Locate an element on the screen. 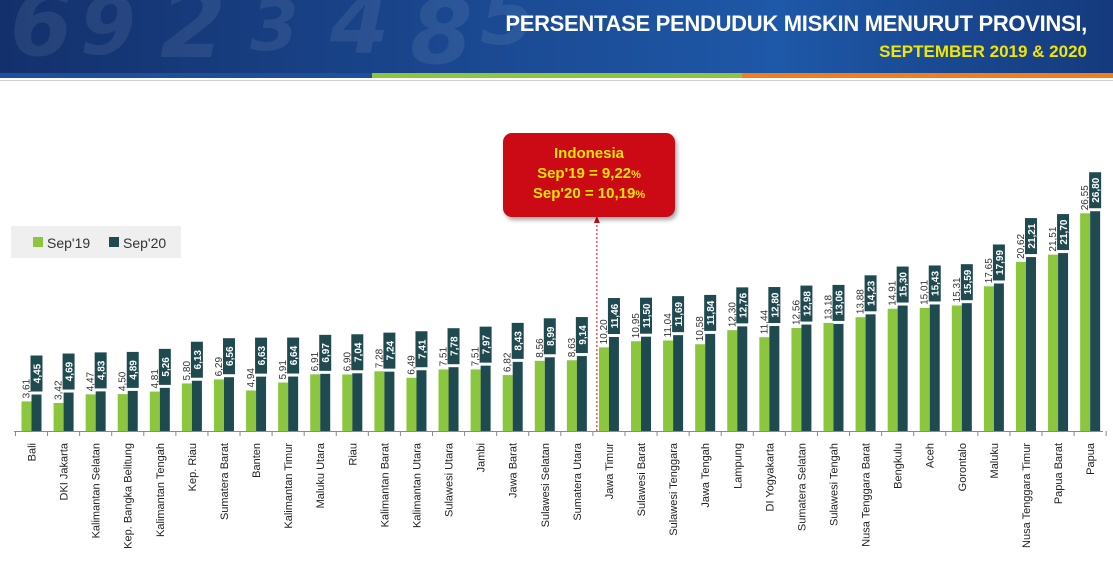 Image resolution: width=1113 pixels, height=586 pixels. decorative-digits: 8 is located at coordinates (441, 39).